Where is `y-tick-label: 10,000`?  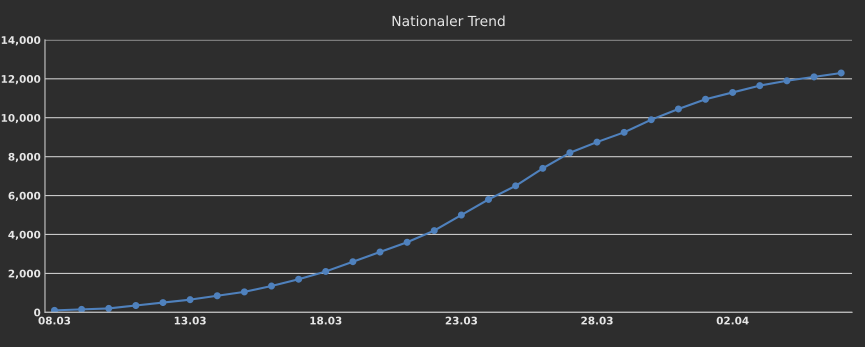
y-tick-label: 10,000 is located at coordinates (21, 119).